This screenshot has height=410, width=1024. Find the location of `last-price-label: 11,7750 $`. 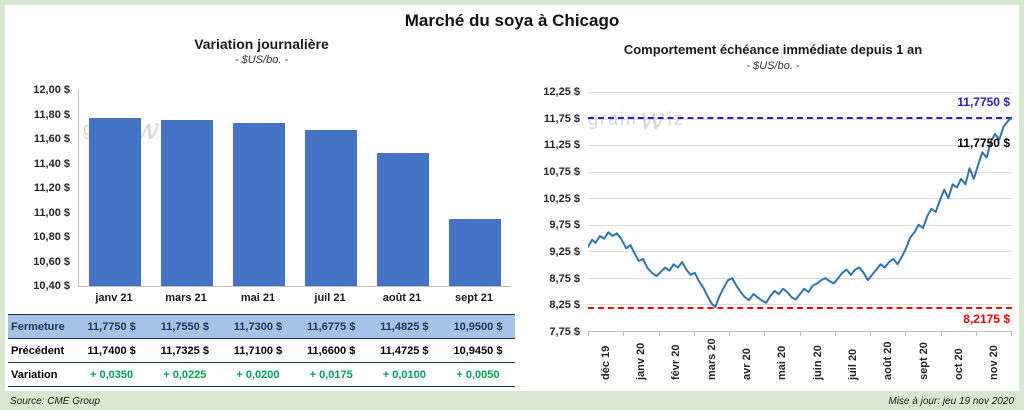

last-price-label: 11,7750 $ is located at coordinates (983, 143).